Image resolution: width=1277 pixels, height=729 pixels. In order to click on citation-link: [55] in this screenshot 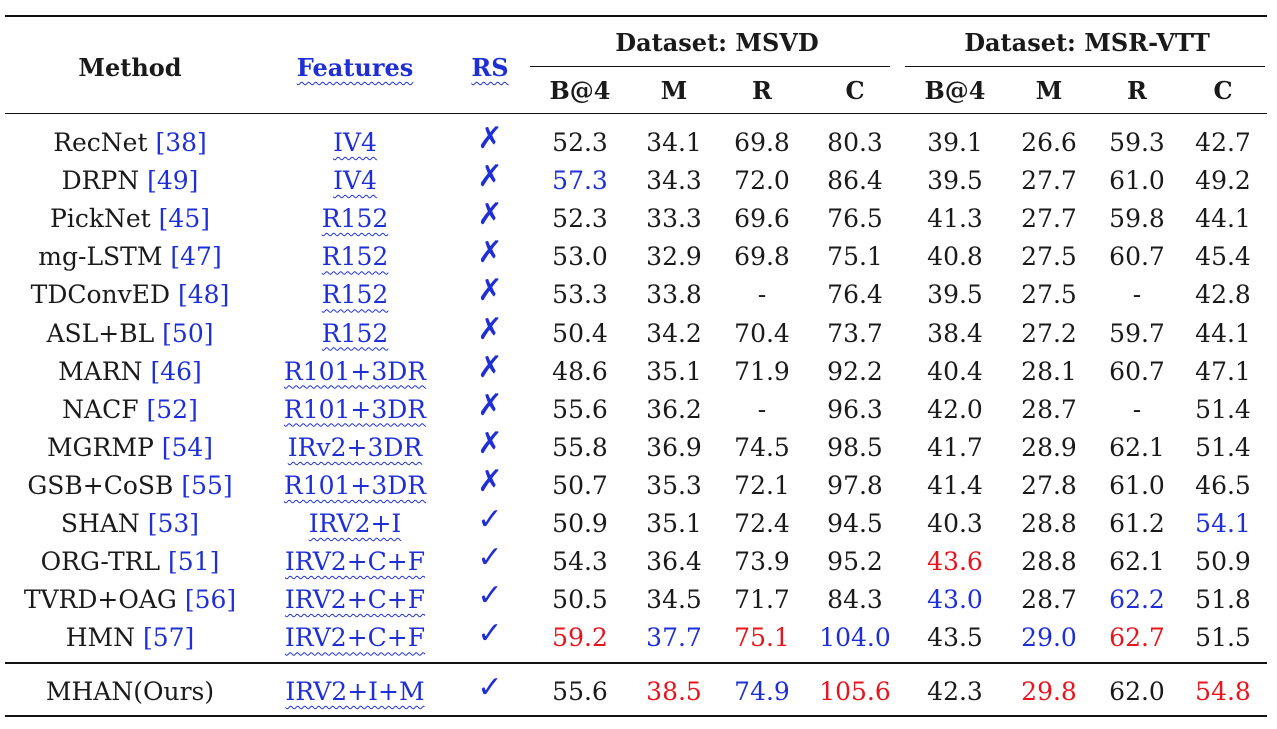, I will do `click(207, 485)`.